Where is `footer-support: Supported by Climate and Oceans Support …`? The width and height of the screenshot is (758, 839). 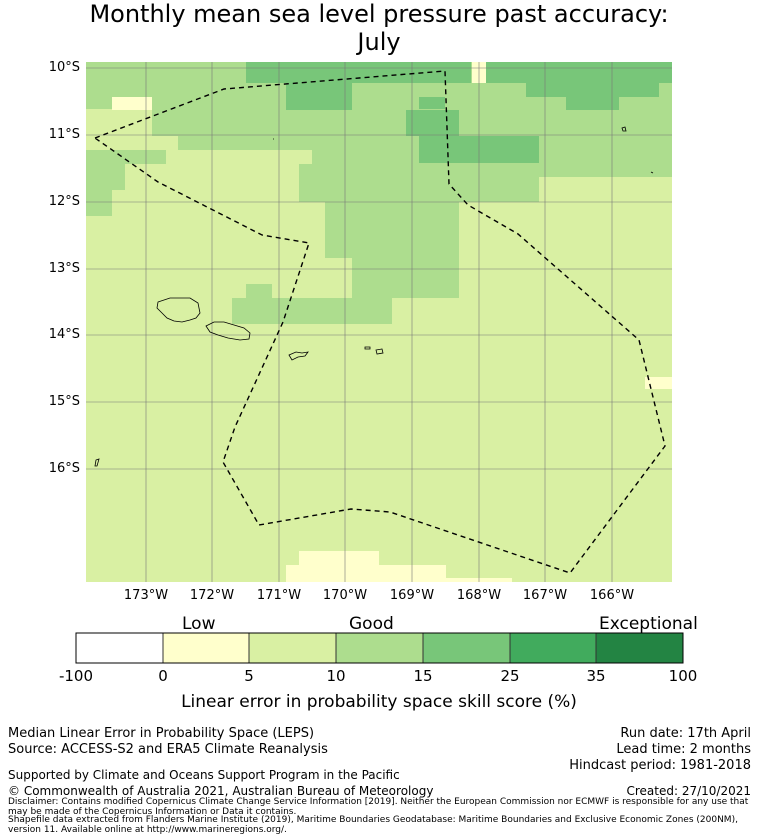 footer-support: Supported by Climate and Oceans Support … is located at coordinates (204, 775).